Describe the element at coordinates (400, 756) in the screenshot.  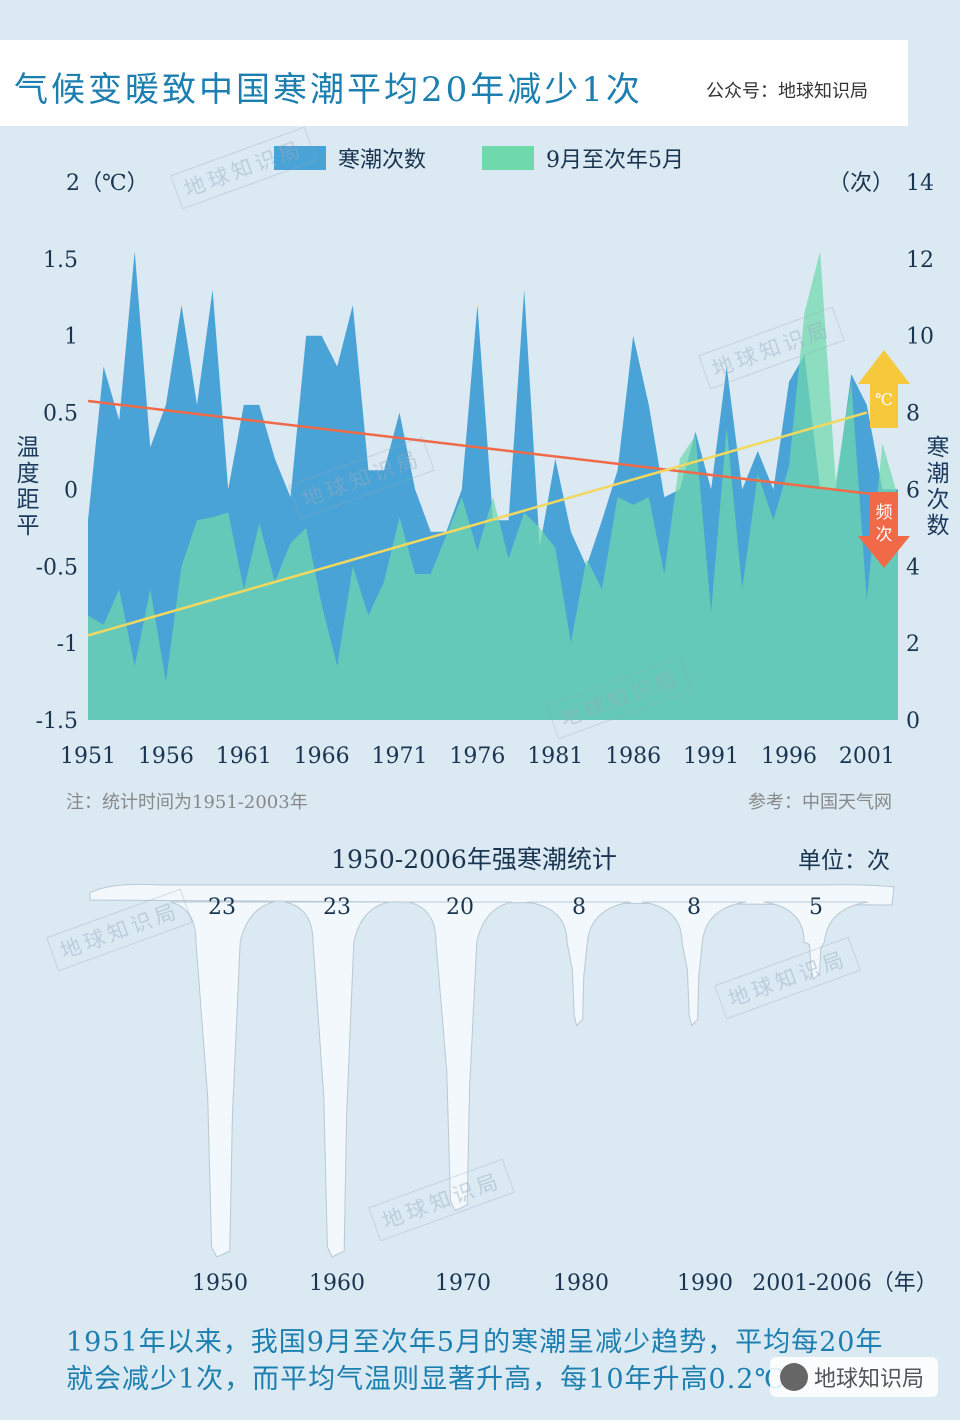
I see `x-tick-label: 1971` at that location.